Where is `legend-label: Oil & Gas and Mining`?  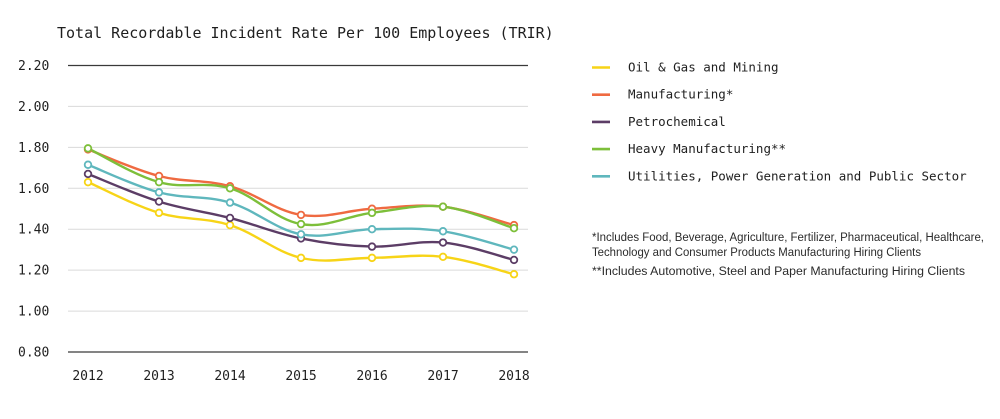 legend-label: Oil & Gas and Mining is located at coordinates (703, 67).